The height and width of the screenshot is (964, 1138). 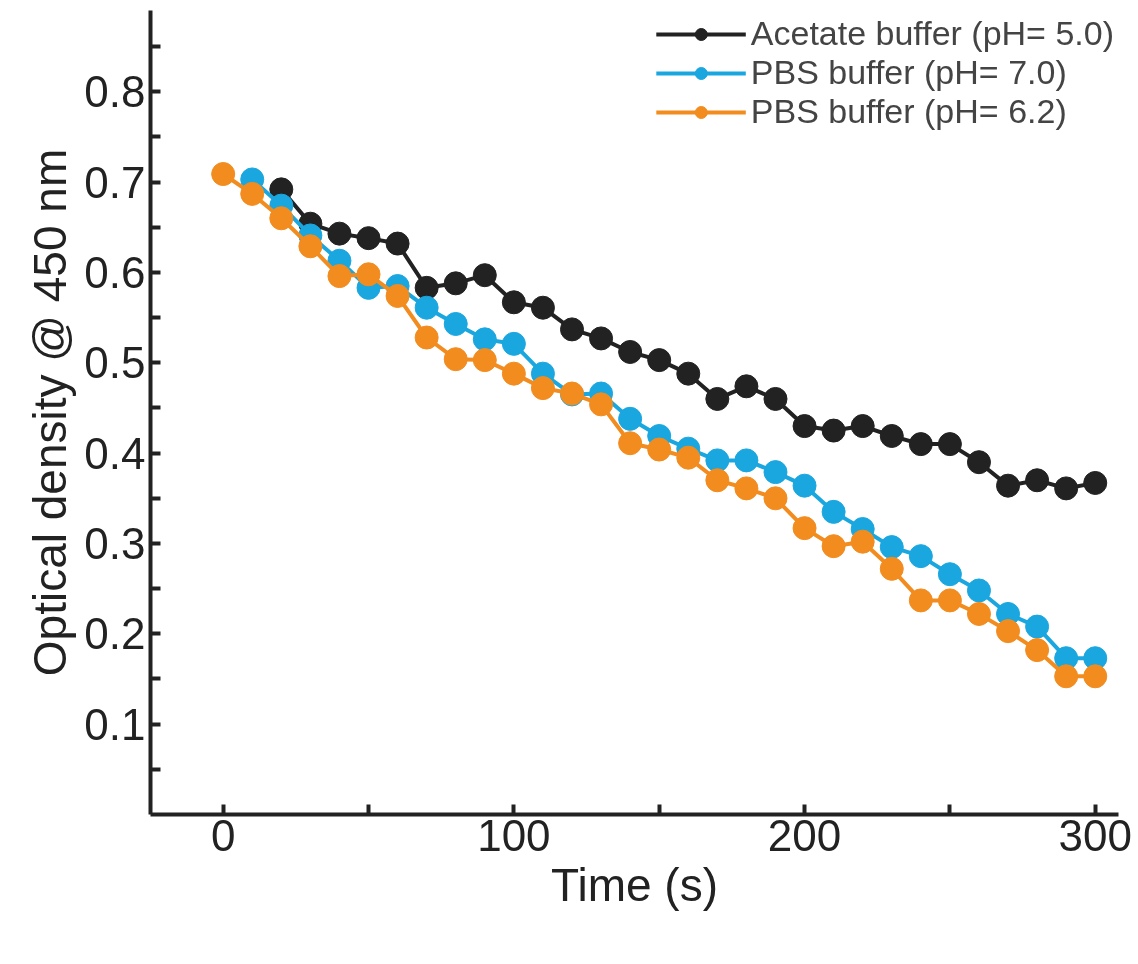 I want to click on y-tick-label: 0.7, so click(x=115, y=182).